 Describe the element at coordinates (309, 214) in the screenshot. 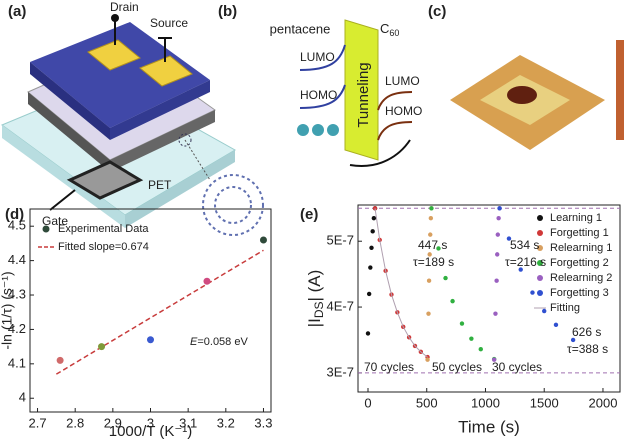

I see `panel-label: (e)` at that location.